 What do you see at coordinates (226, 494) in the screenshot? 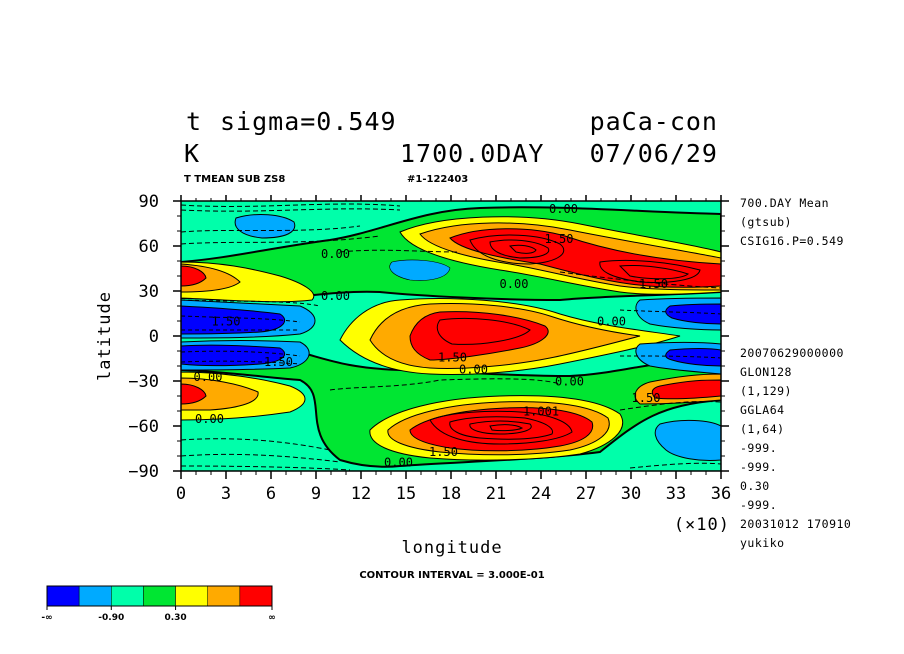
I see `x-tick-label: 3` at bounding box center [226, 494].